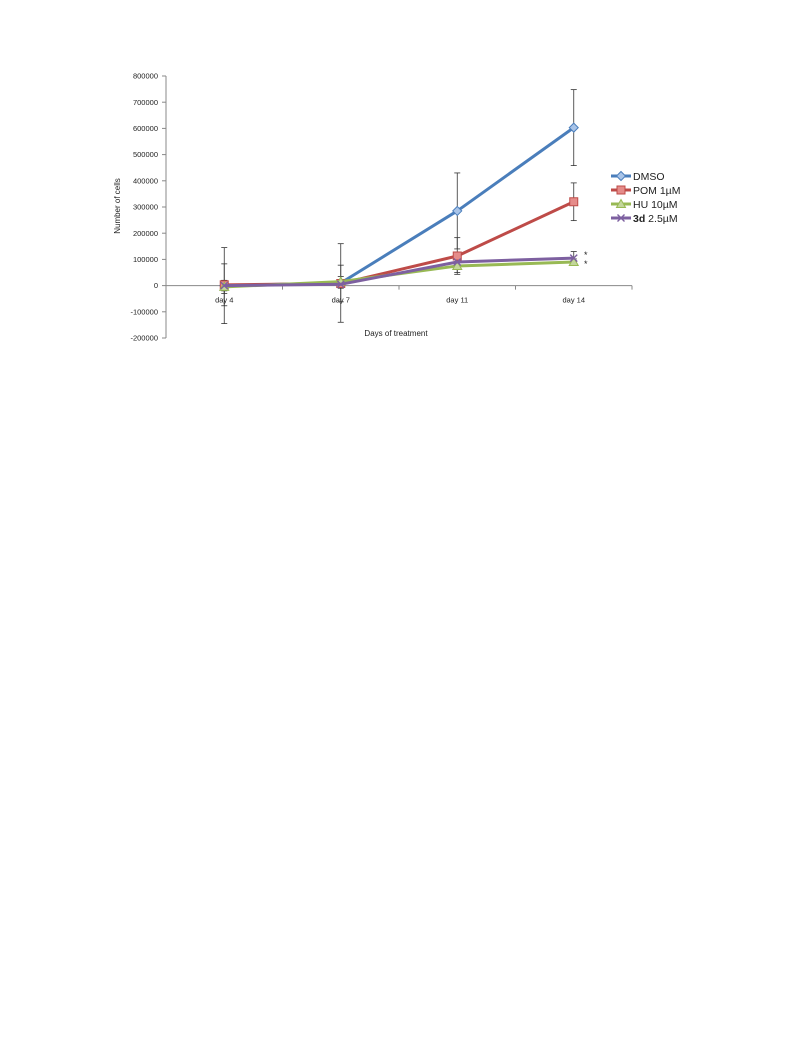  What do you see at coordinates (145, 154) in the screenshot?
I see `y-tick-label: 500000` at bounding box center [145, 154].